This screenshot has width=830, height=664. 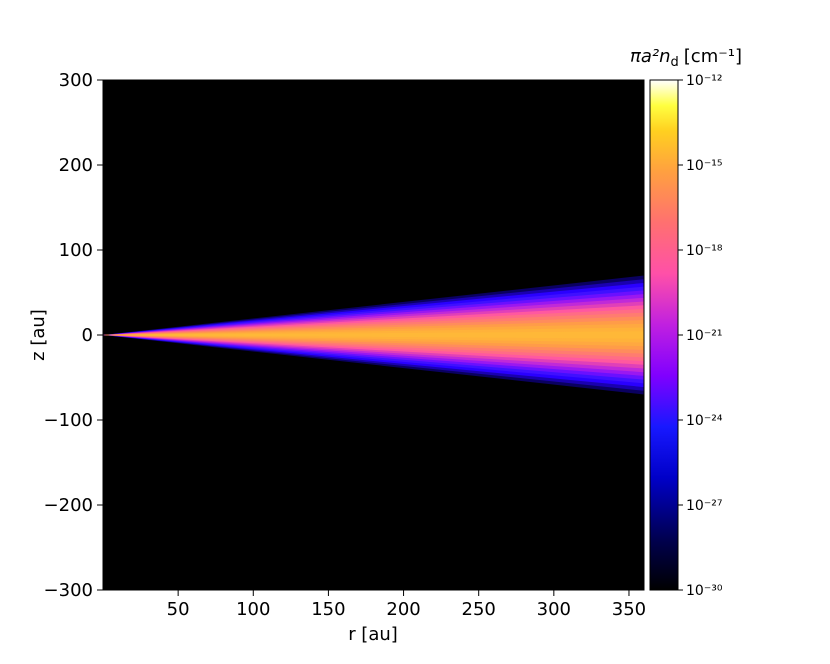 I want to click on x-tick-label: 350, so click(x=629, y=609).